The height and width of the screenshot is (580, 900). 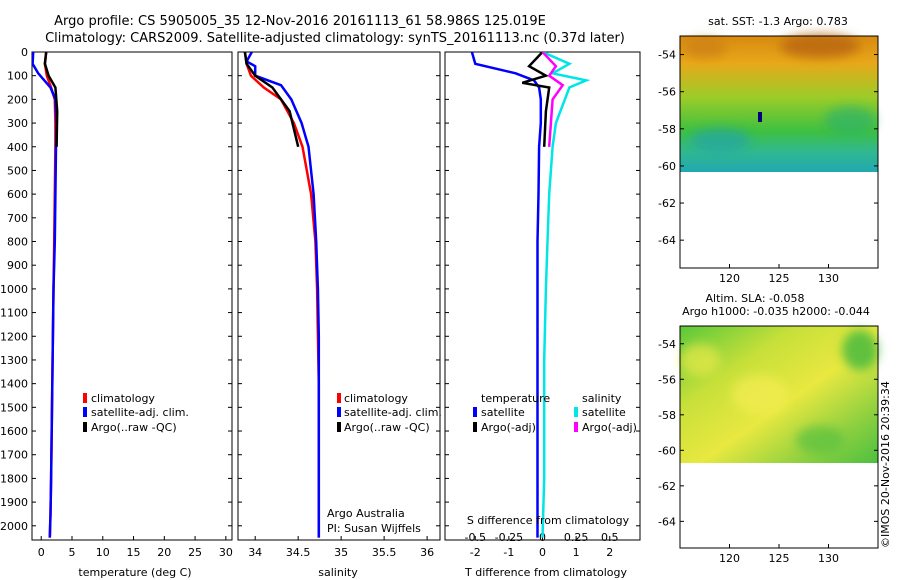 I want to click on legend-label-temp-satellite: satellite, so click(x=503, y=412).